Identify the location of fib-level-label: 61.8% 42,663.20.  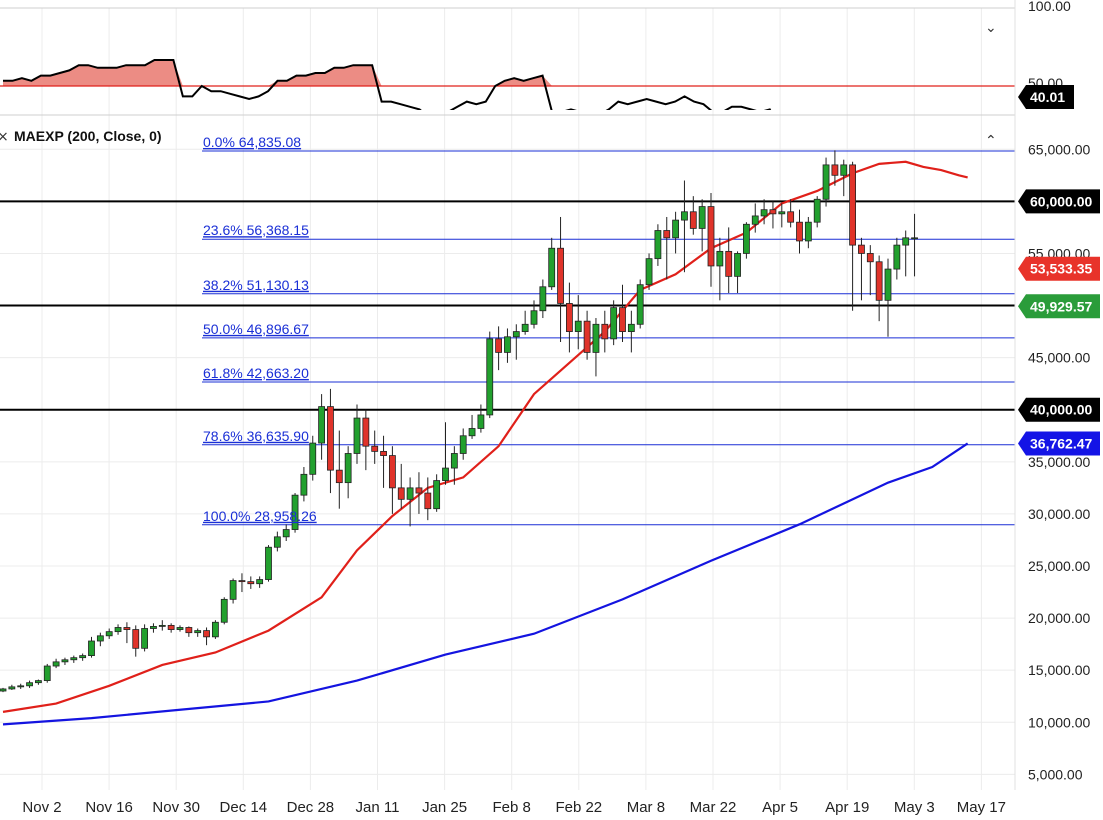
(256, 373).